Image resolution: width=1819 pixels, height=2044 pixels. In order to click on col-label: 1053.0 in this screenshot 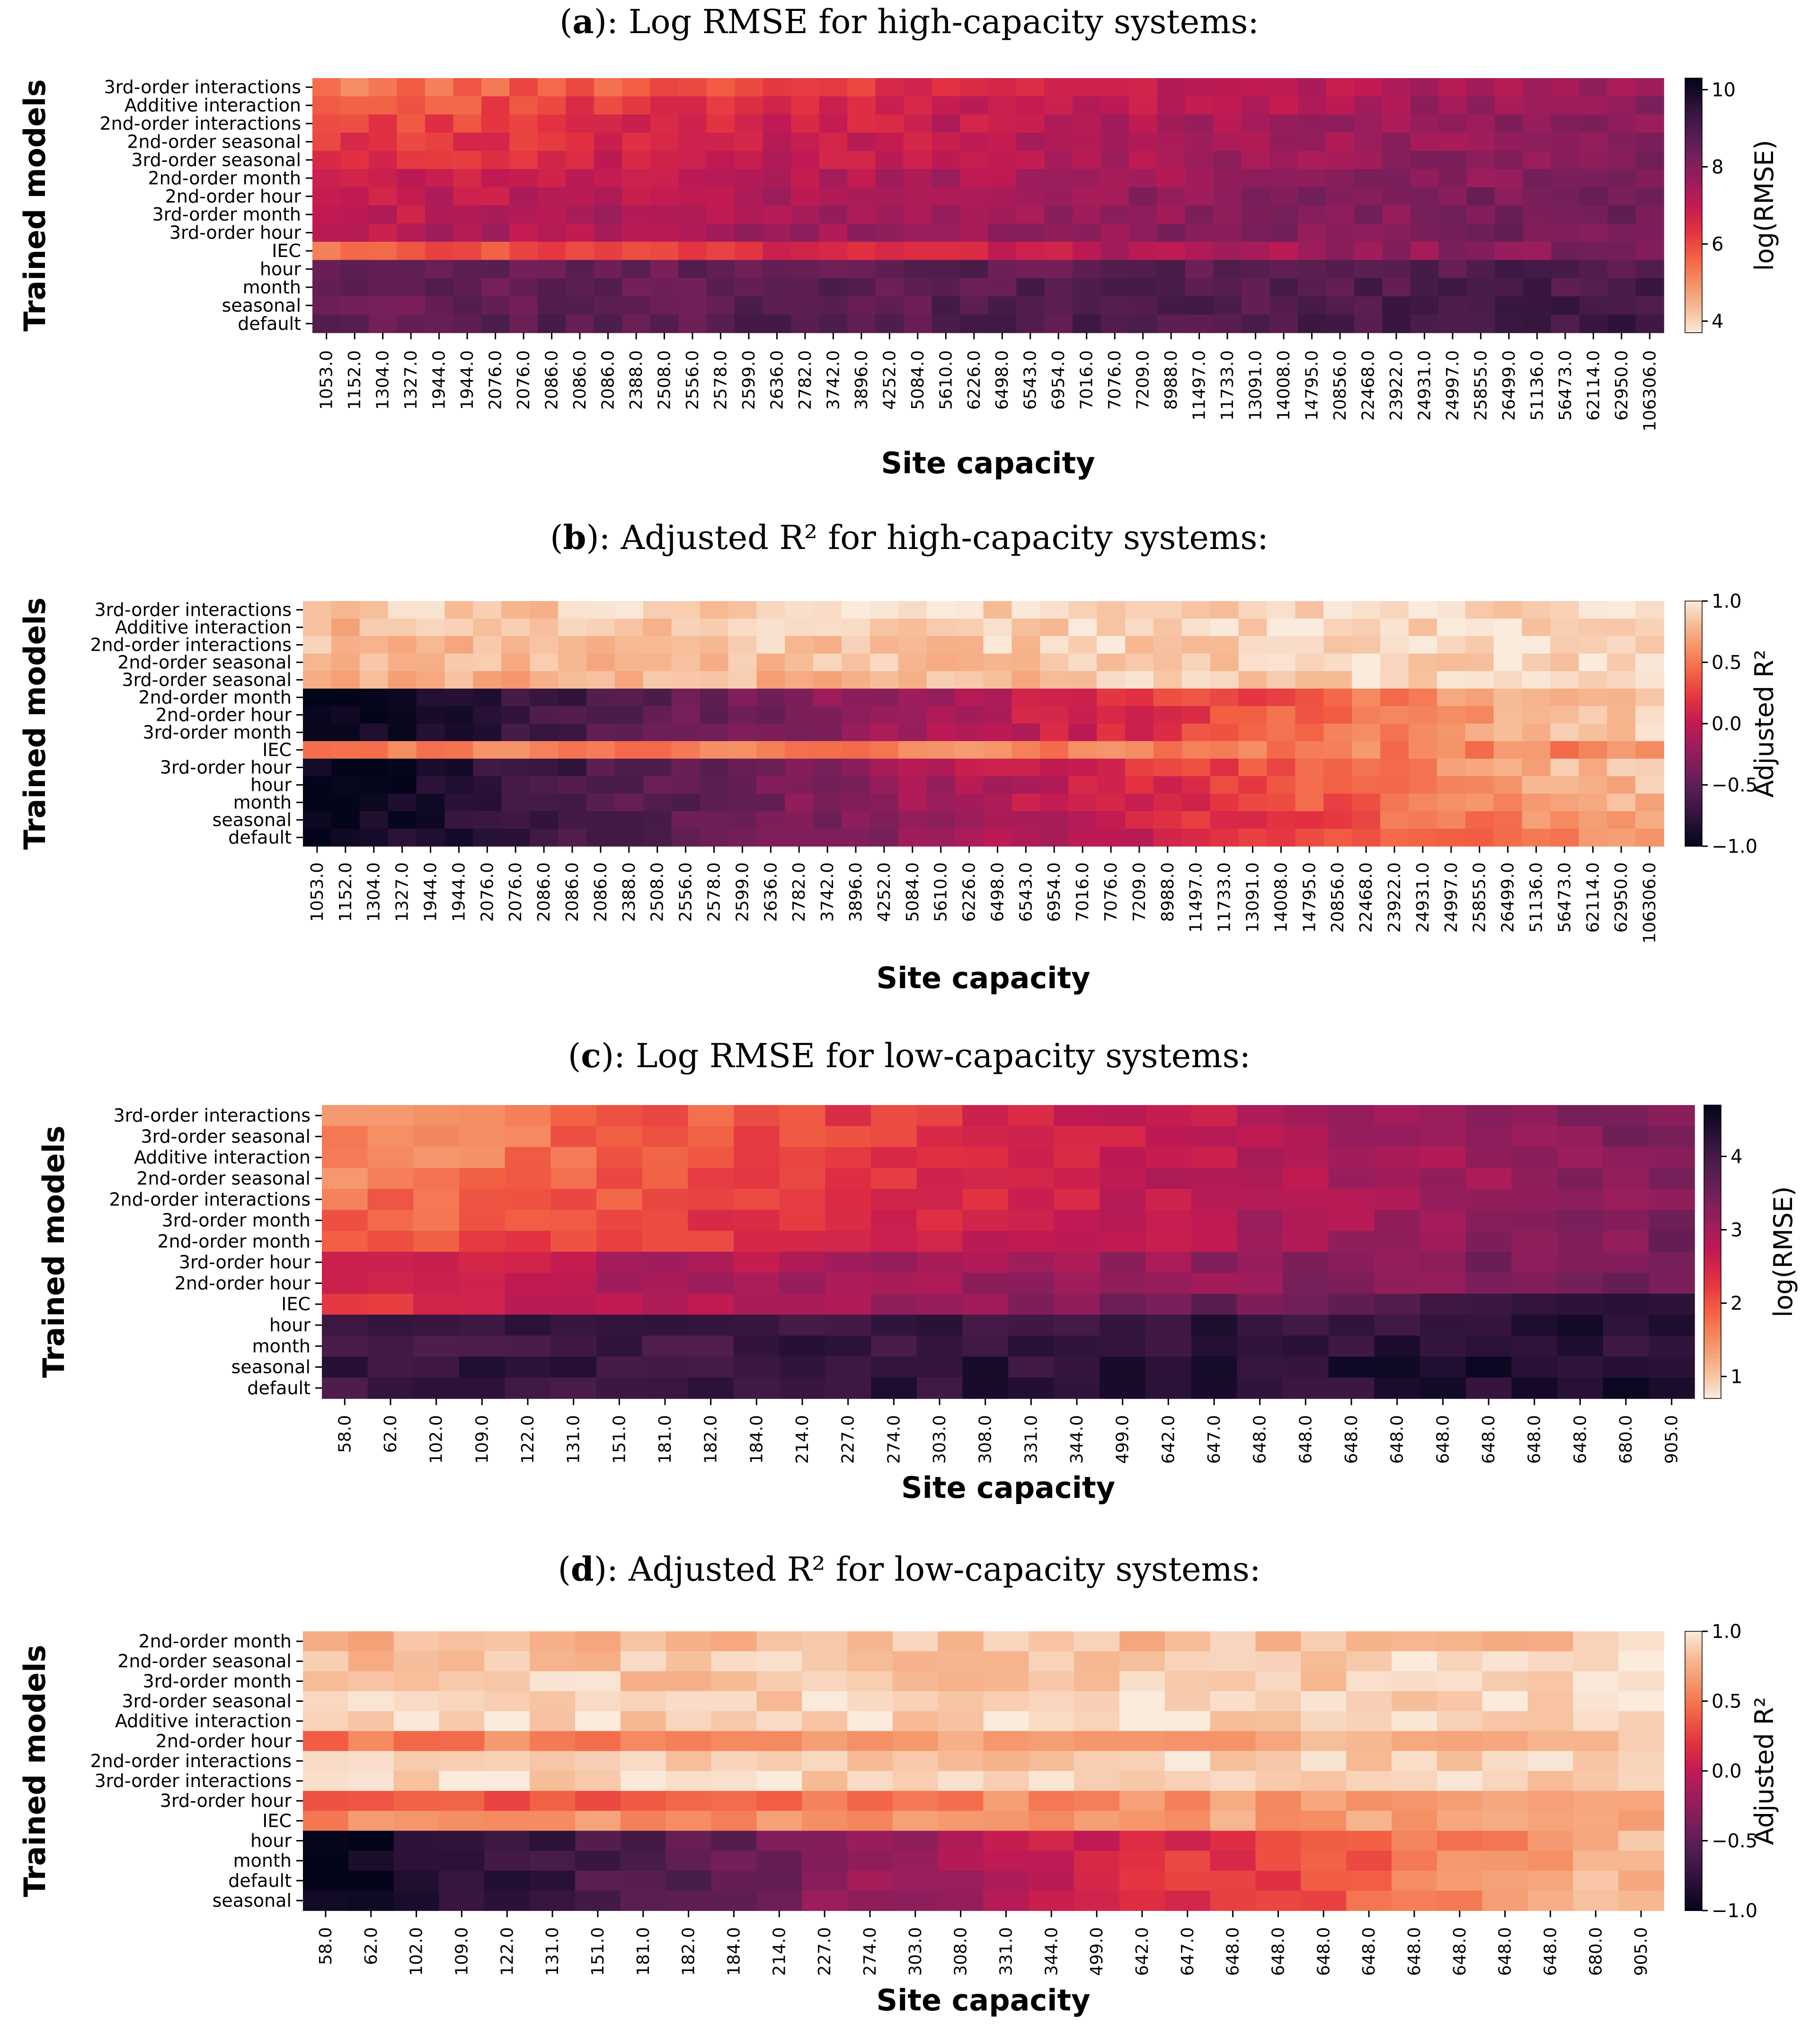, I will do `click(317, 892)`.